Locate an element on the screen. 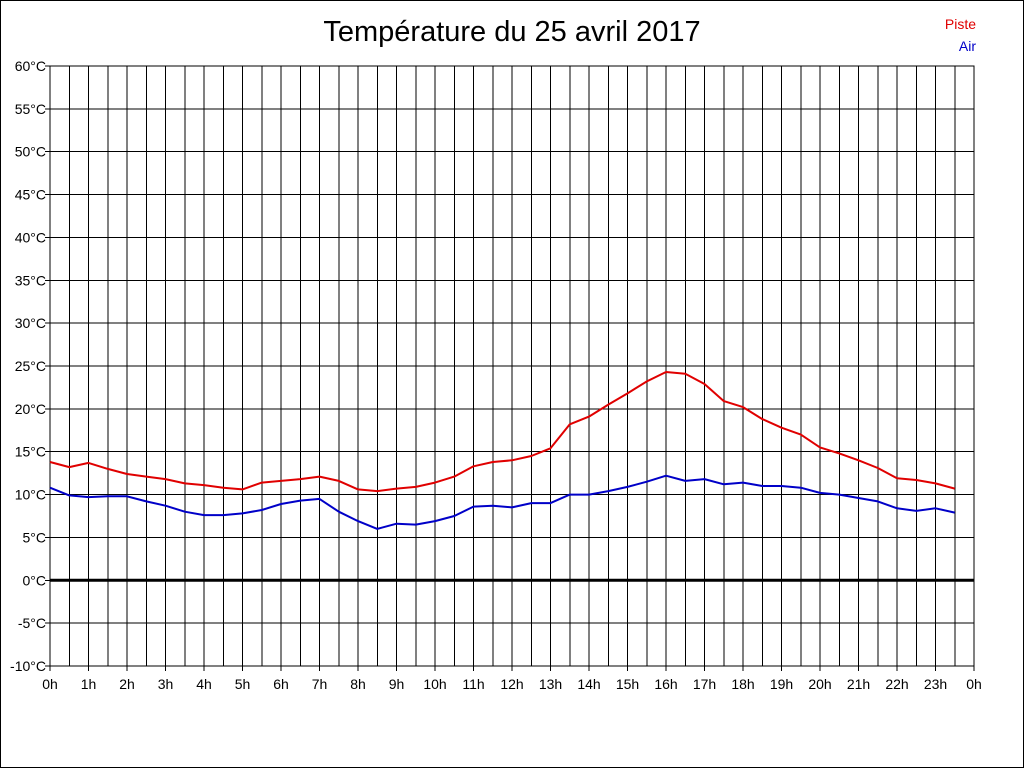 Image resolution: width=1024 pixels, height=768 pixels. y-tick-label: 20°C is located at coordinates (30, 409).